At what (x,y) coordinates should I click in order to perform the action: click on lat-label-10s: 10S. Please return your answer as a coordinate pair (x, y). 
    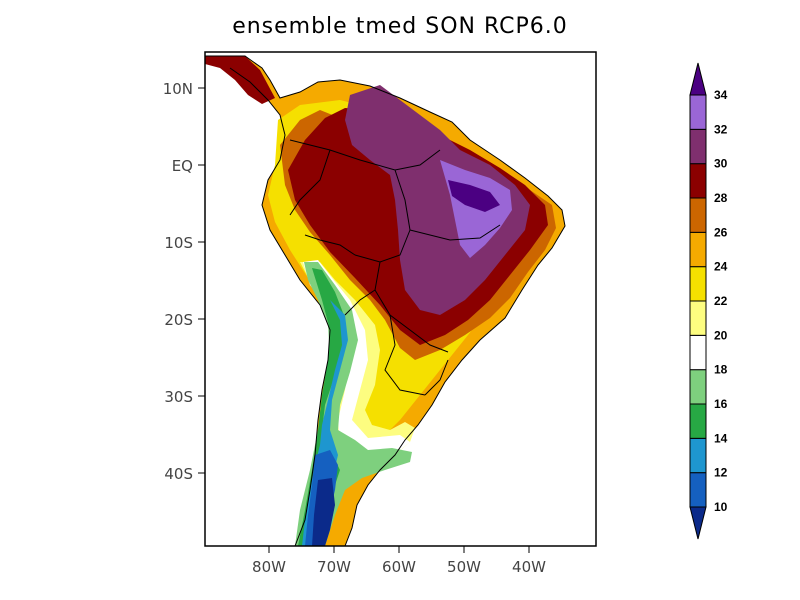
    Looking at the image, I should click on (178, 243).